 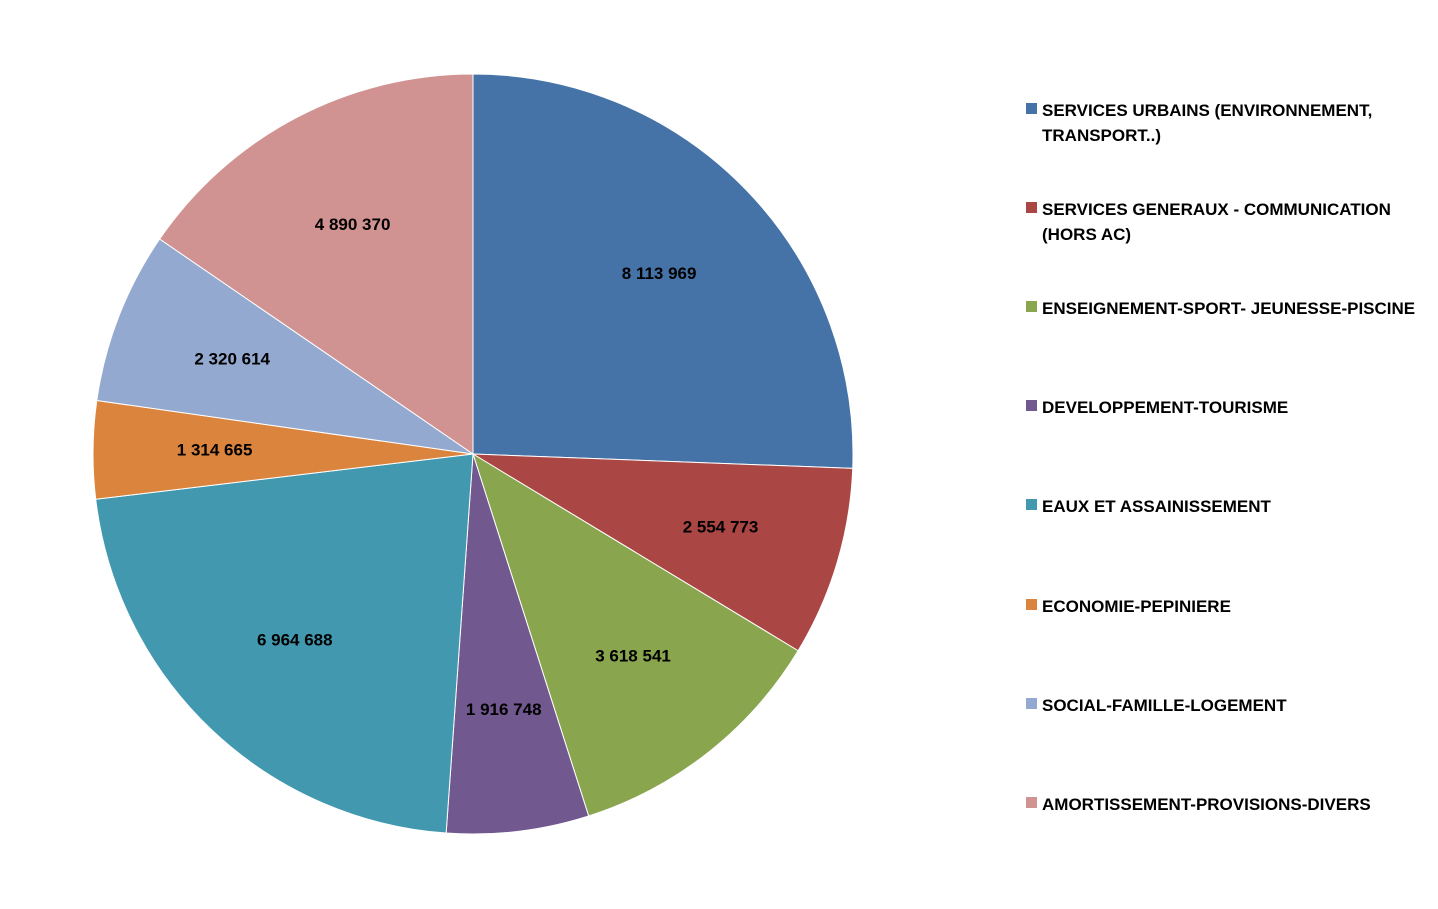 What do you see at coordinates (1229, 308) in the screenshot?
I see `legend-label: ENSEIGNEMENT-SPORT- JEUNESSE-PISCINE` at bounding box center [1229, 308].